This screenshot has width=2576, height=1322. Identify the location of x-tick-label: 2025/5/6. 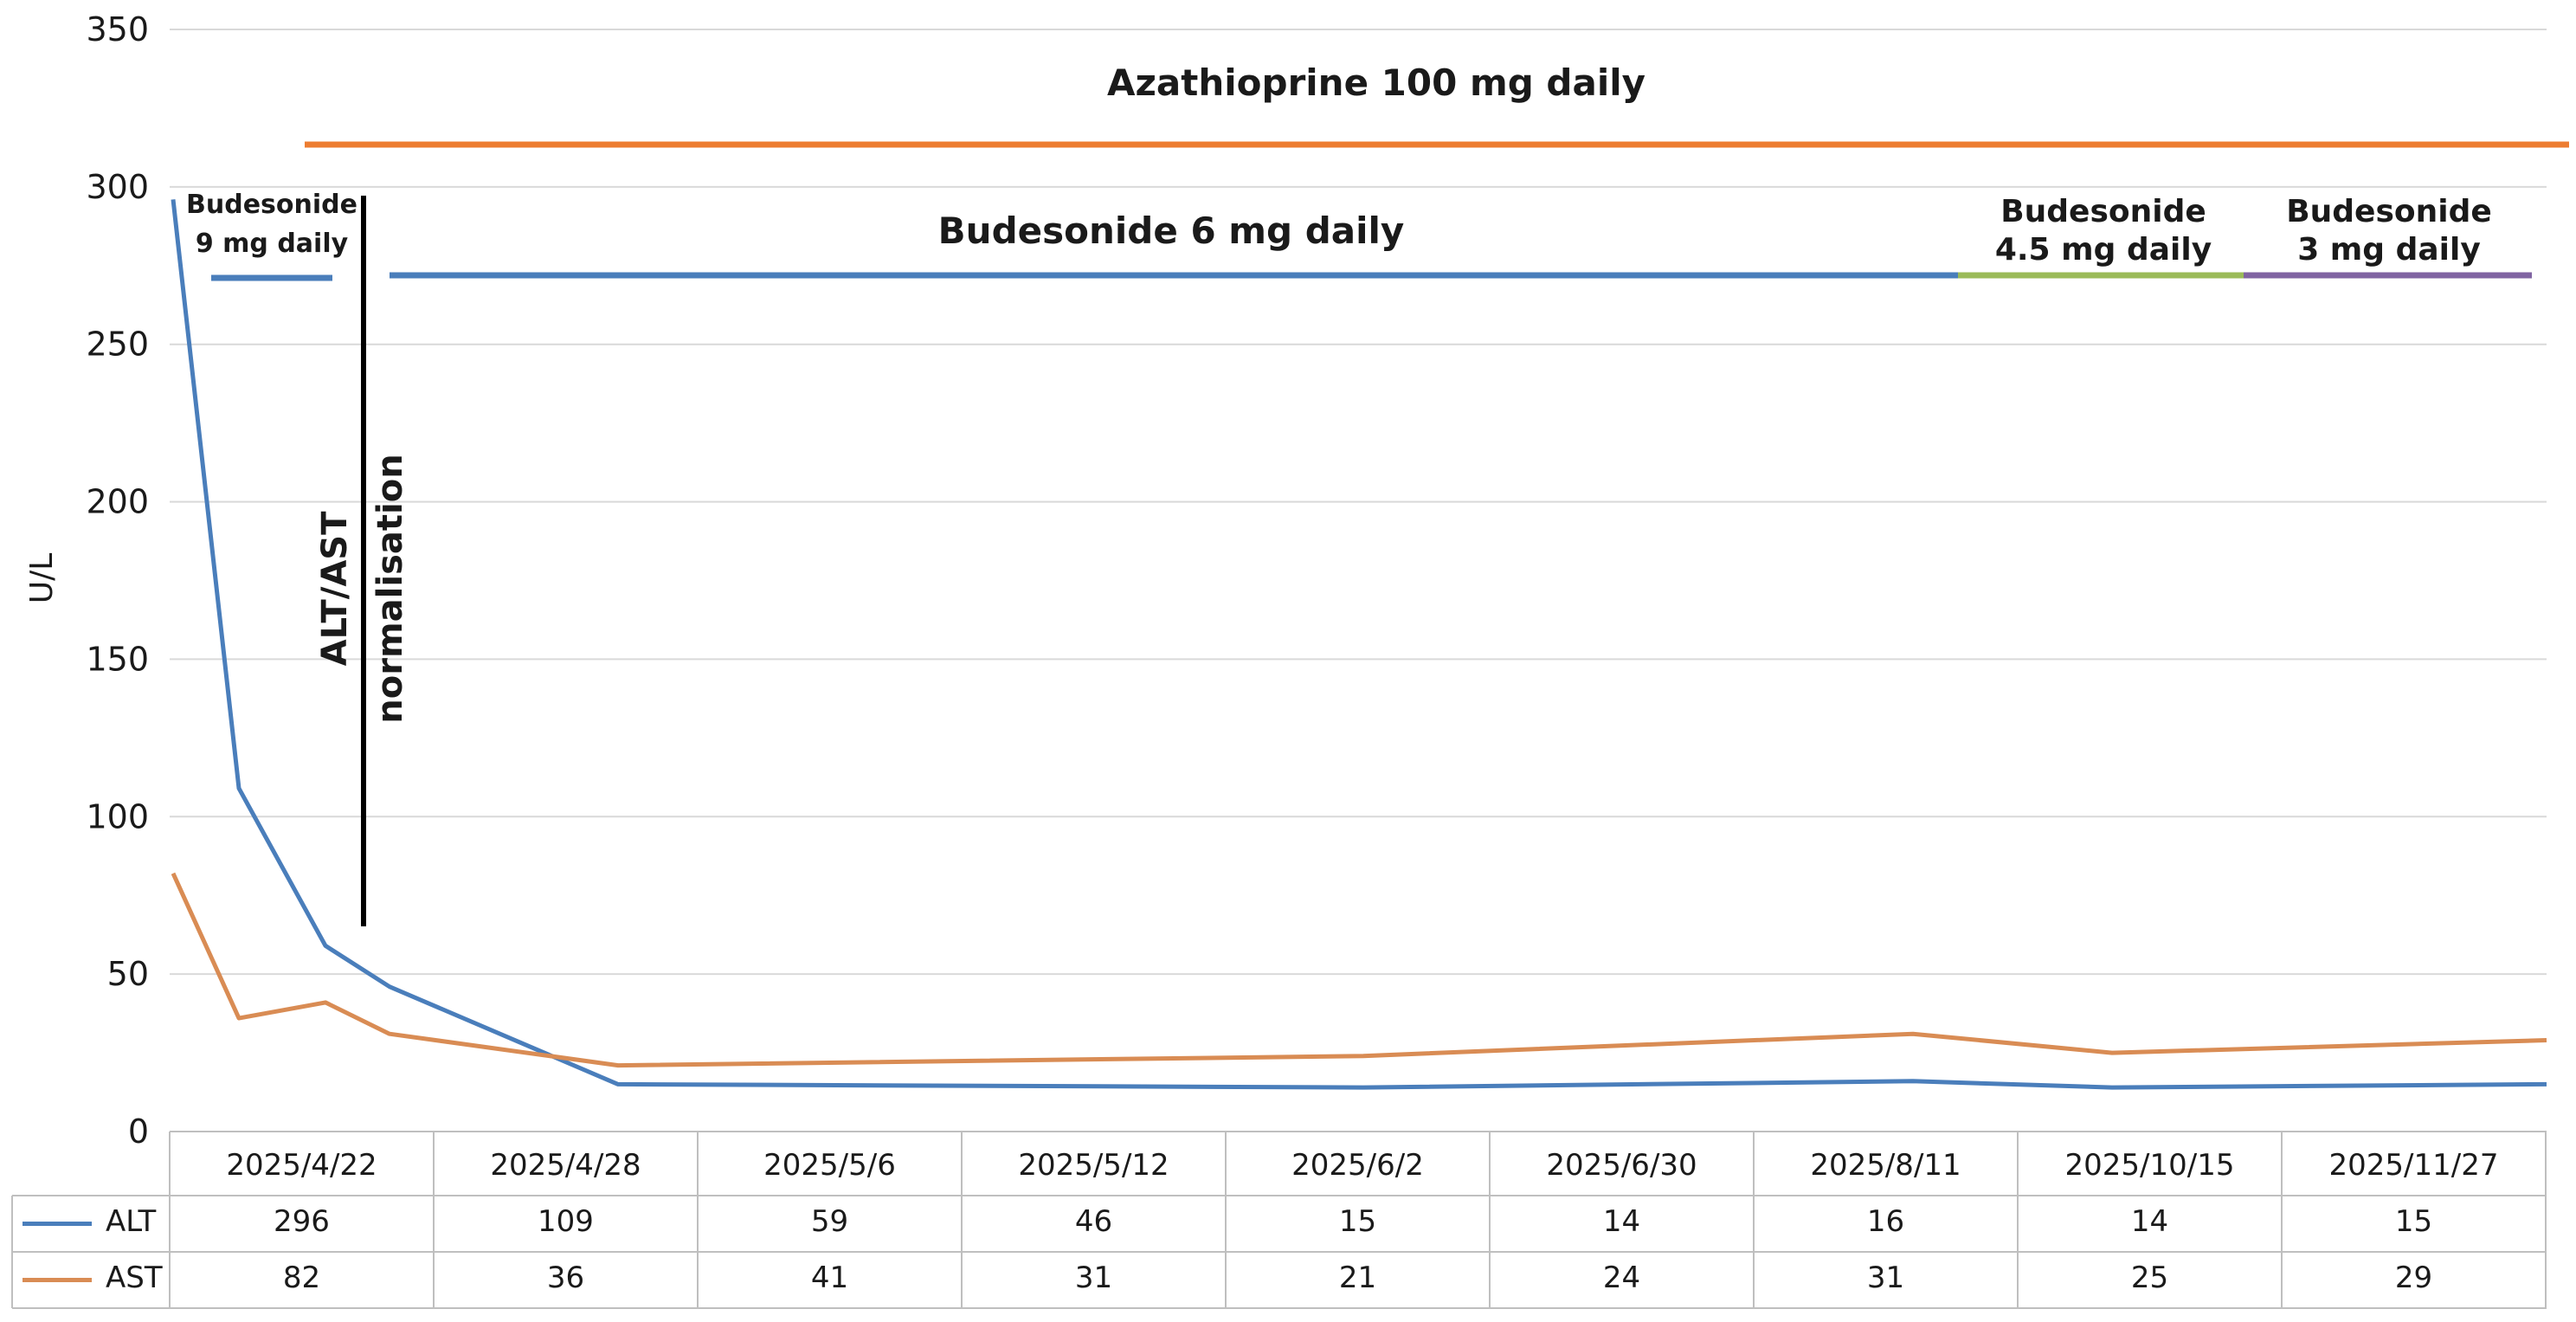
(829, 1165).